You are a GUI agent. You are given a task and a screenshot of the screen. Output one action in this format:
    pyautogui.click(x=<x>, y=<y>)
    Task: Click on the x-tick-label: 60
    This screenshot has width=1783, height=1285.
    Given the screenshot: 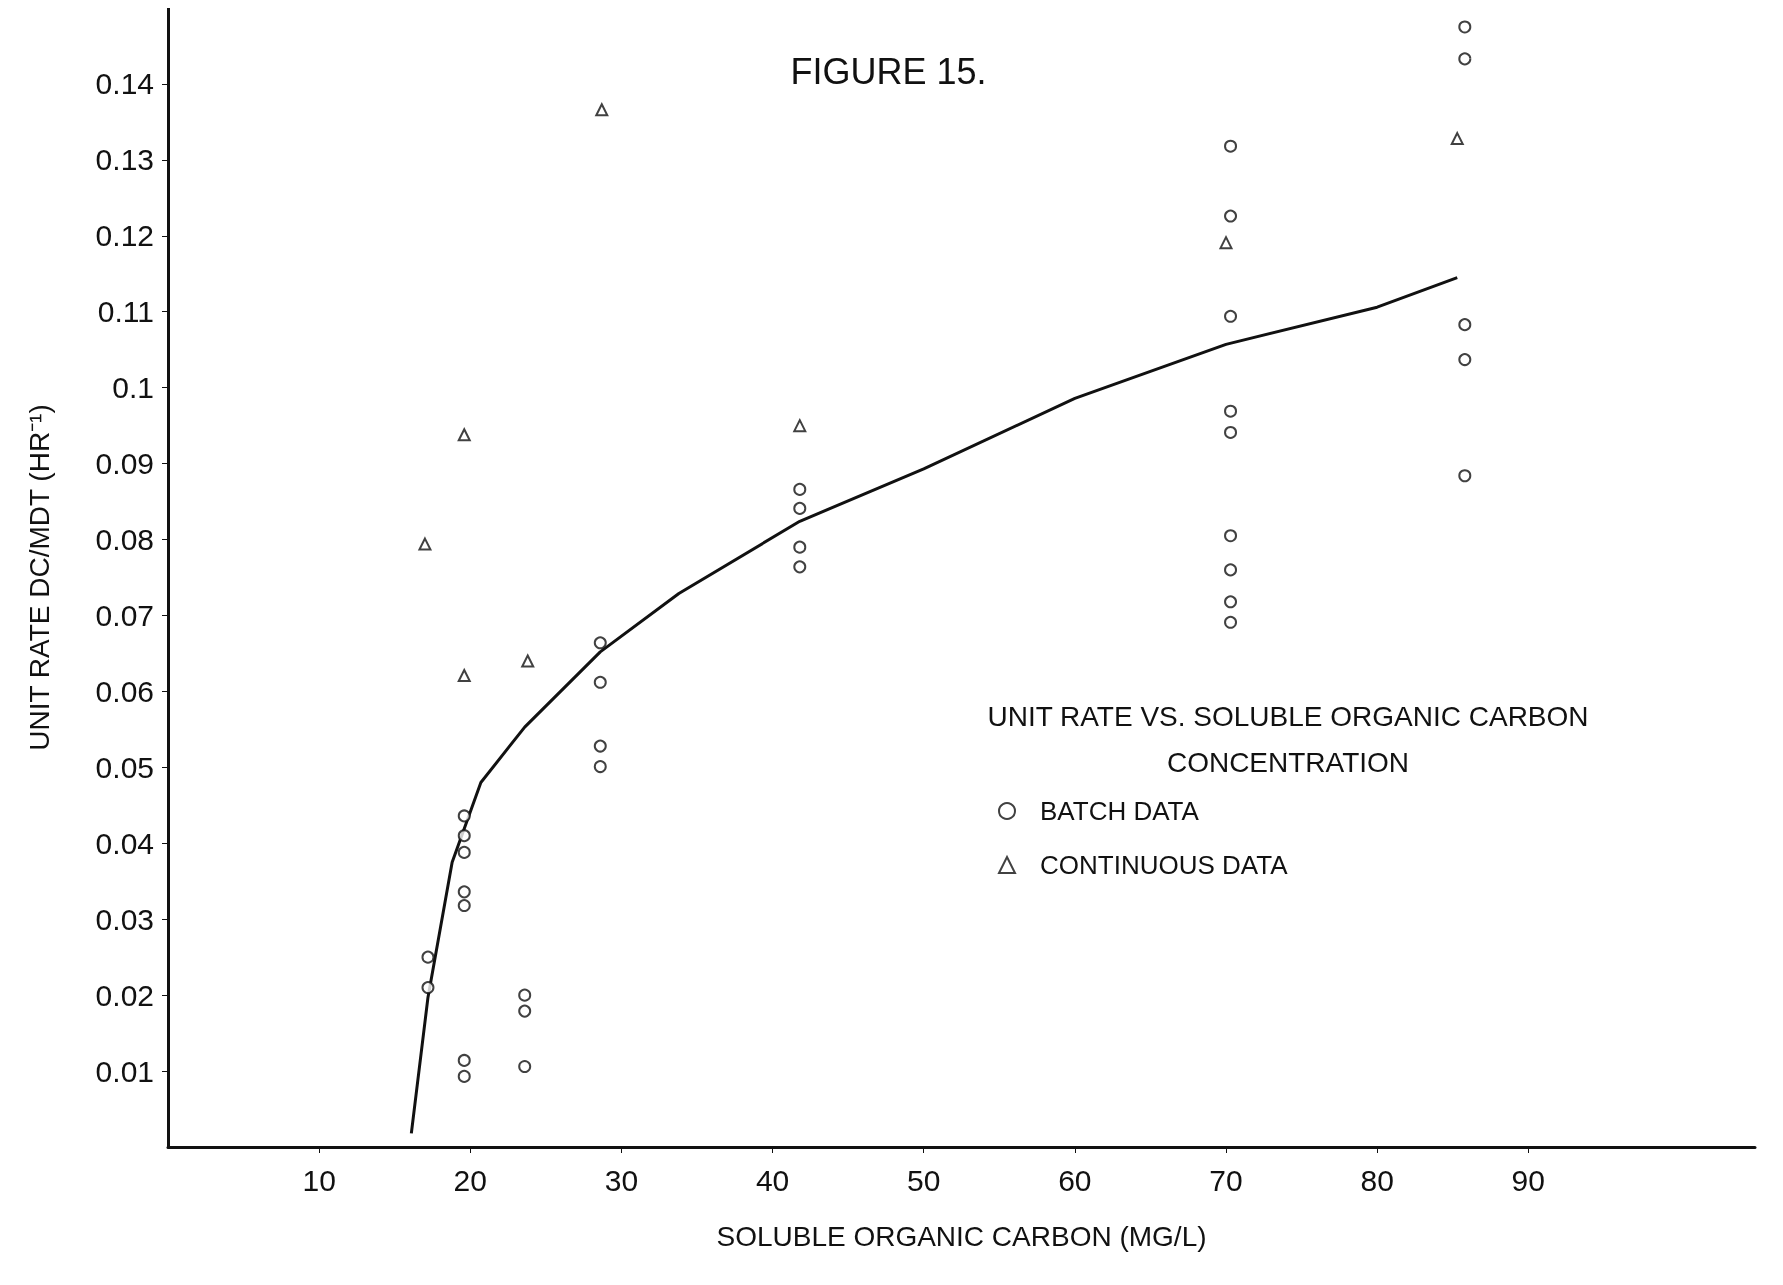 What is the action you would take?
    pyautogui.click(x=1075, y=1180)
    